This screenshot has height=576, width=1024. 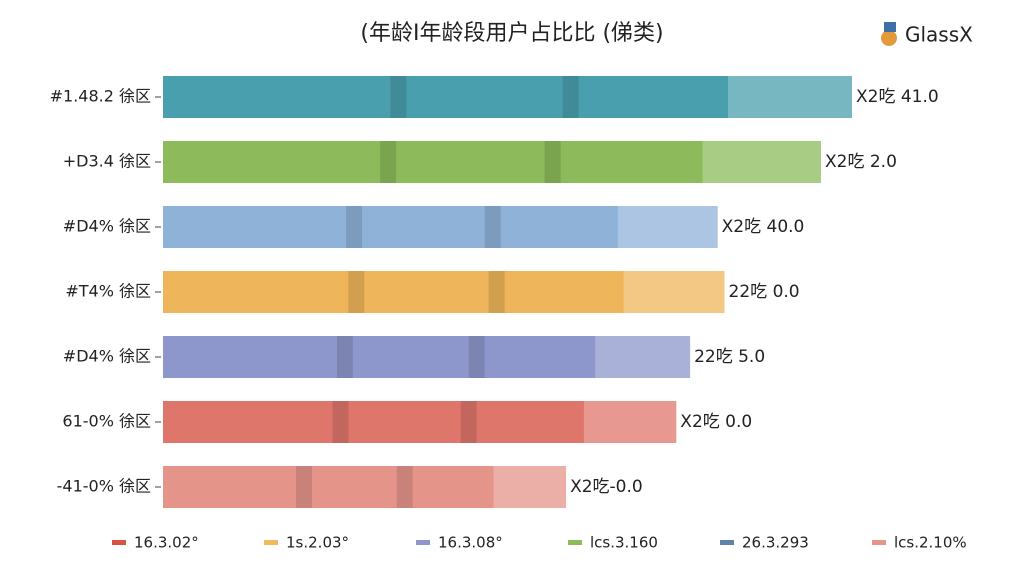 I want to click on bar-text: X2吃 41.0, so click(x=897, y=97).